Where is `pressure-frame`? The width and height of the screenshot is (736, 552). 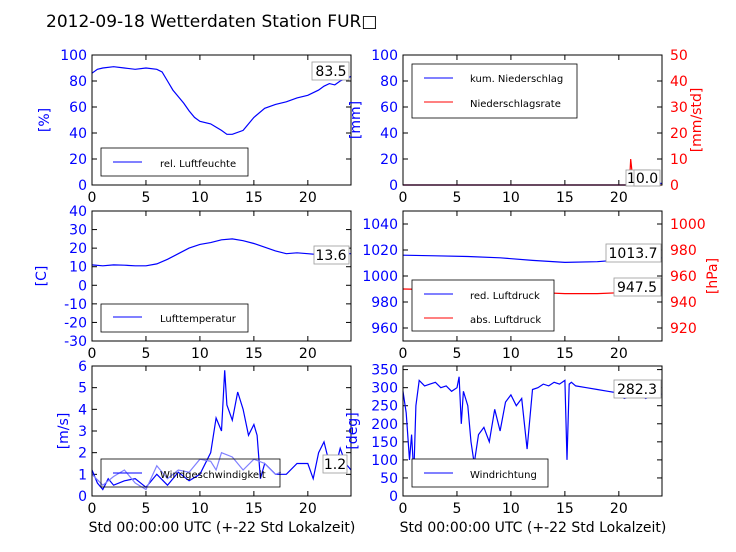
pressure-frame is located at coordinates (532, 276).